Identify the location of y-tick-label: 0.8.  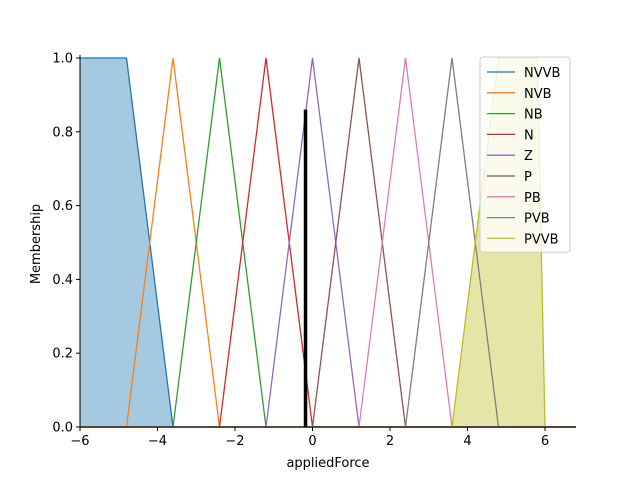
(62, 132).